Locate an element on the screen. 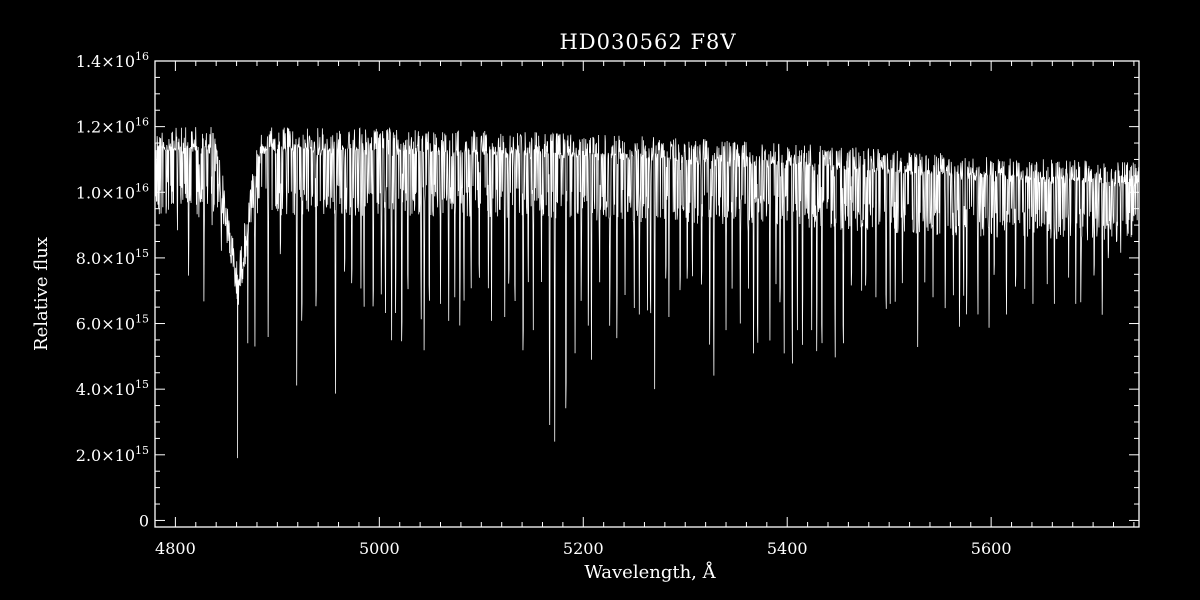 This screenshot has height=600, width=1200. y-tick-label: 1.2×10¹⁶ is located at coordinates (112, 126).